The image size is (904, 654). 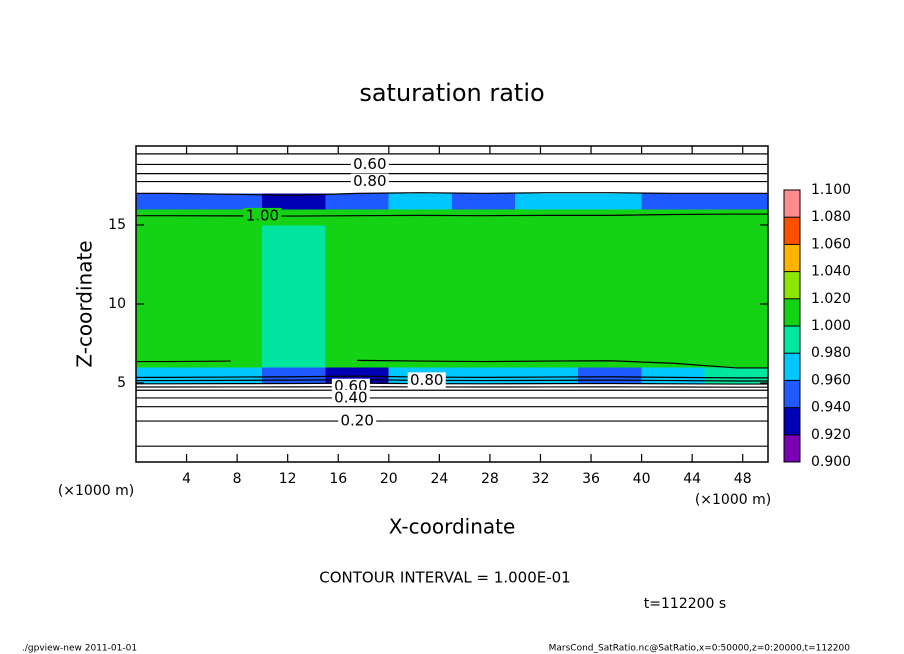 I want to click on x-tick-label: 40, so click(x=642, y=479).